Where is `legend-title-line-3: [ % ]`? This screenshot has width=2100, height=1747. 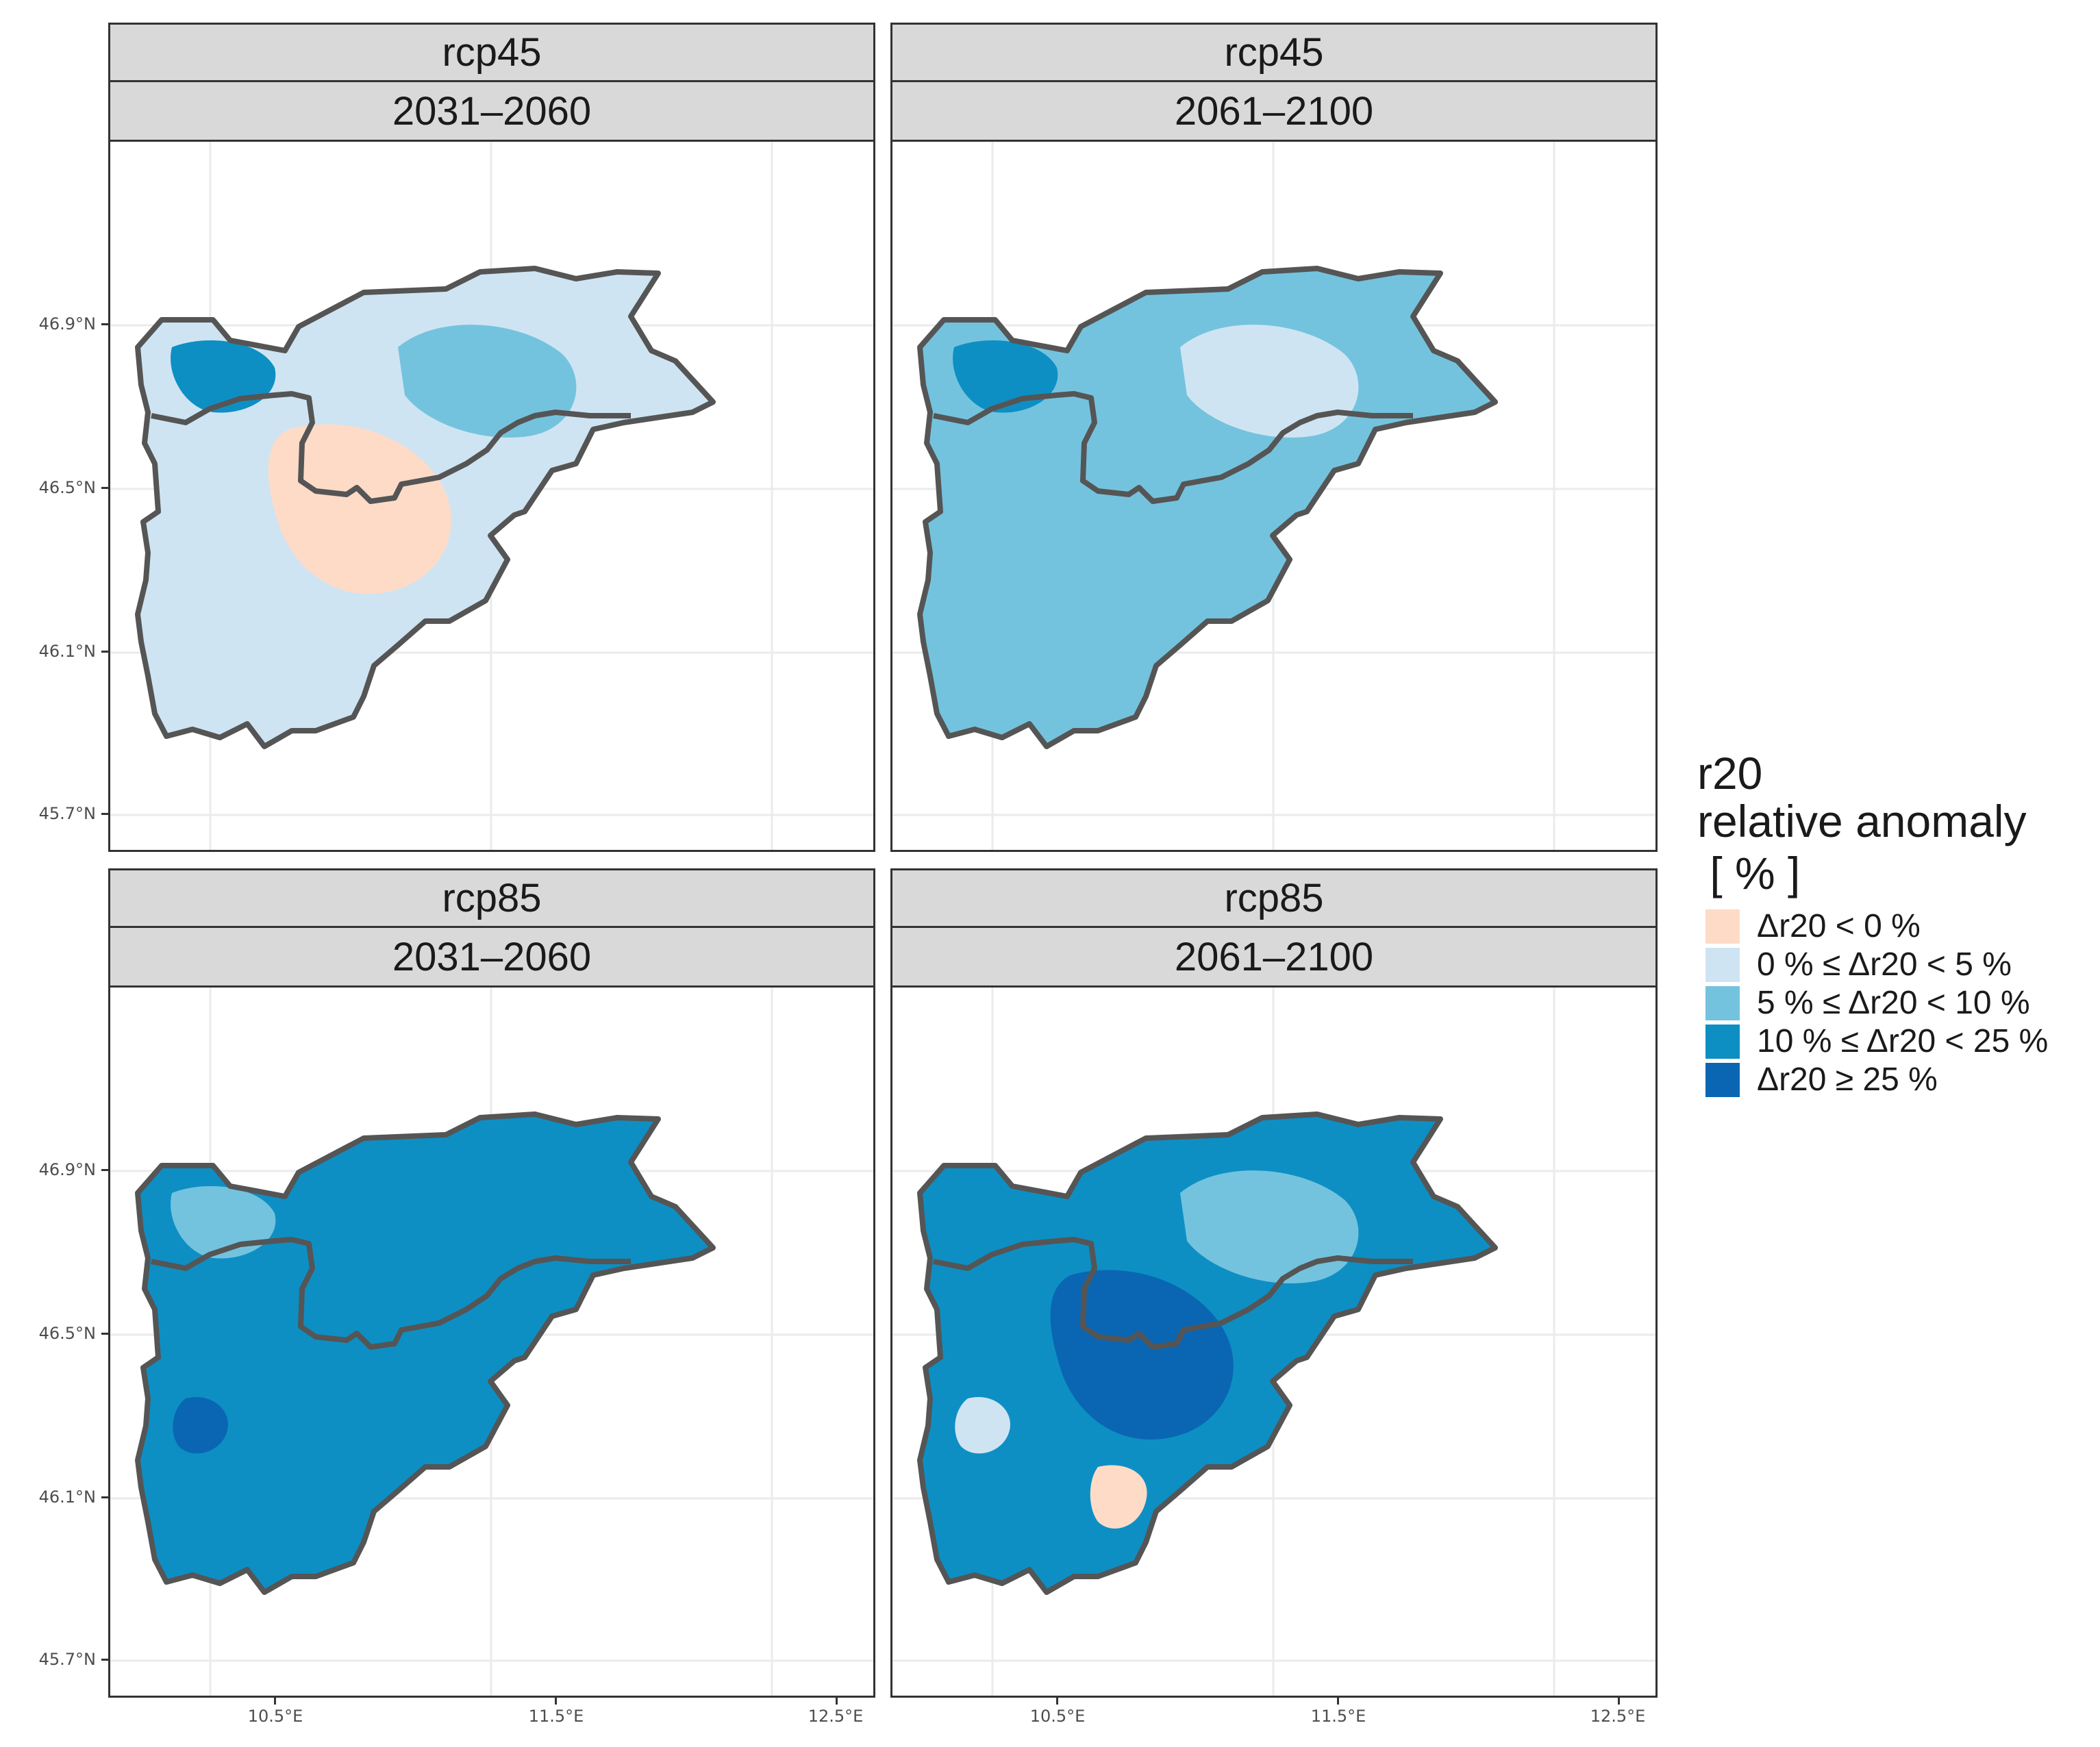
legend-title-line-3: [ % ] is located at coordinates (1749, 873).